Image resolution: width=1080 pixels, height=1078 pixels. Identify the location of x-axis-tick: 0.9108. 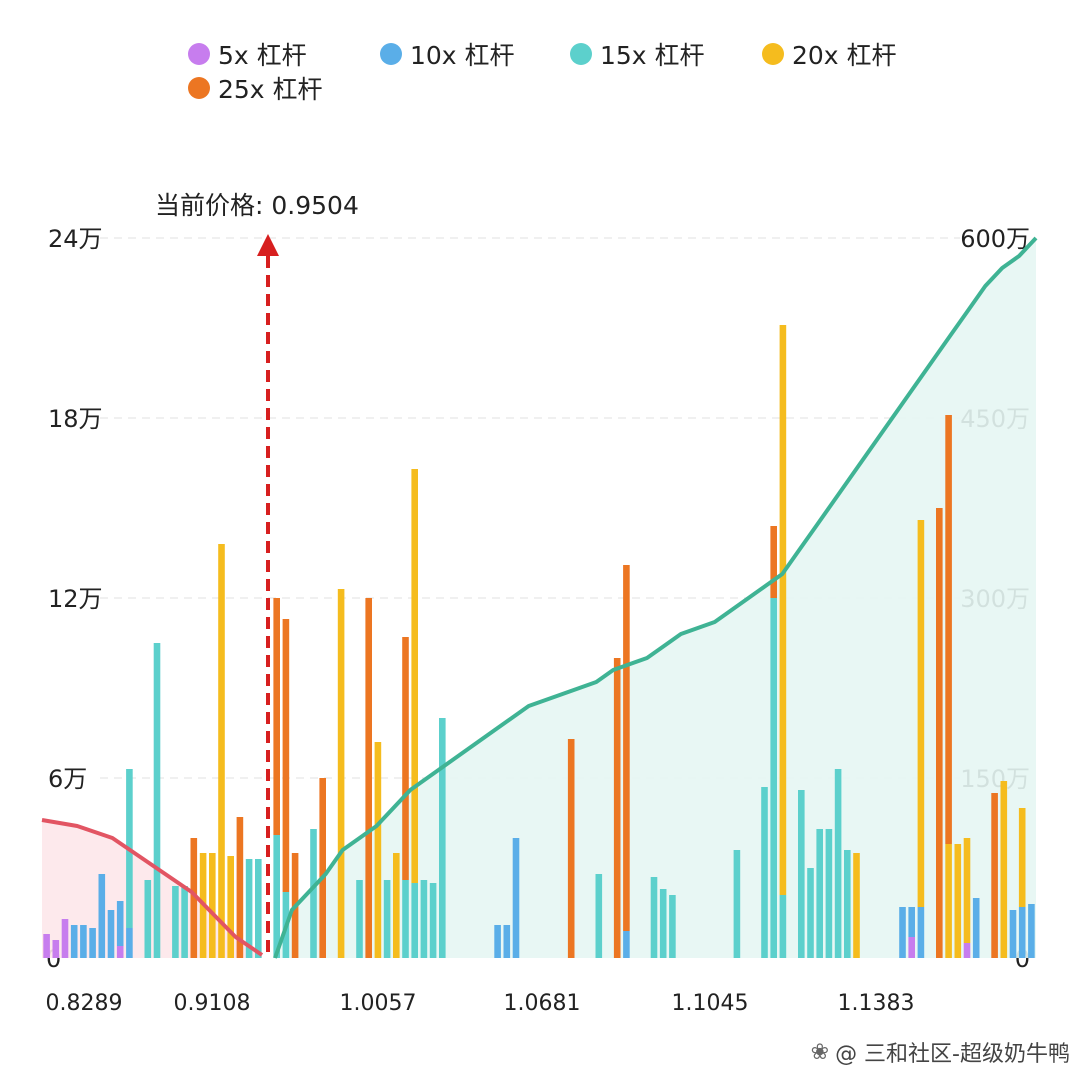
(212, 1003).